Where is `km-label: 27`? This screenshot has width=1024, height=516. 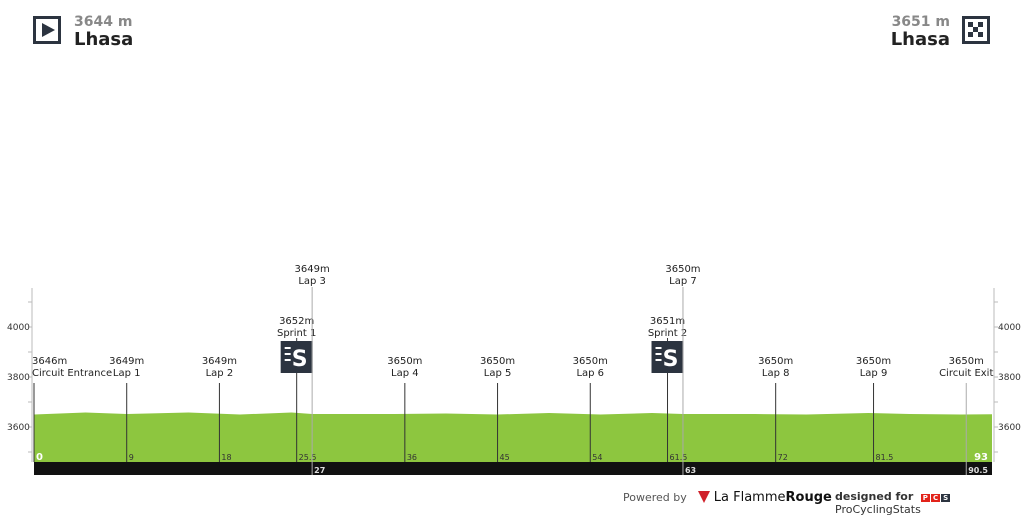 km-label: 27 is located at coordinates (319, 470).